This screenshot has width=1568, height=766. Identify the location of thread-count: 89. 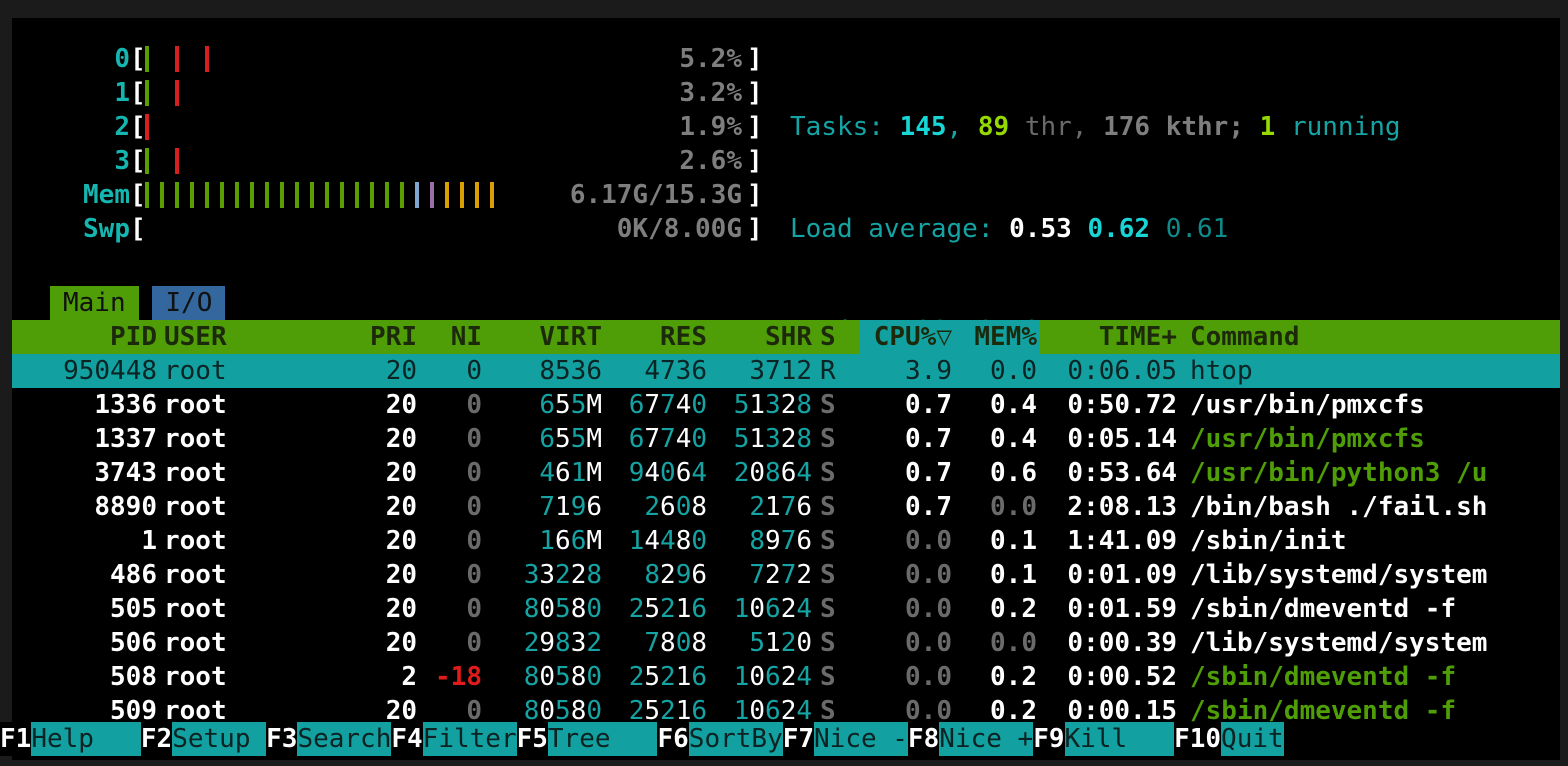
(993, 127).